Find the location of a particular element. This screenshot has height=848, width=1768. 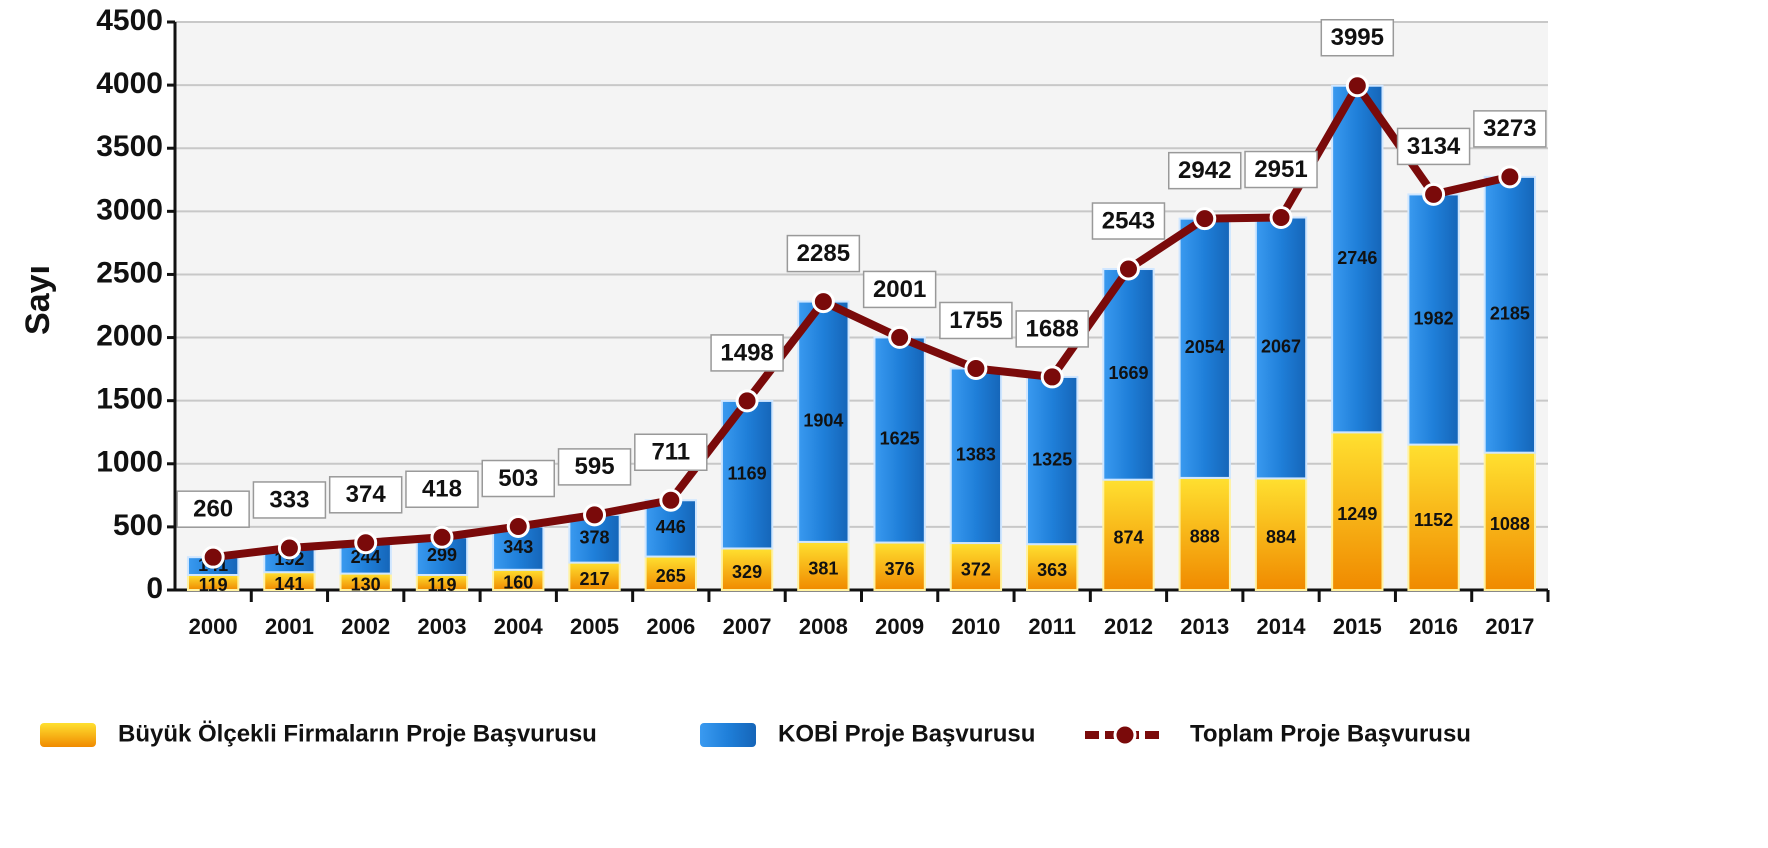

y-tick-label: 0 is located at coordinates (154, 588).